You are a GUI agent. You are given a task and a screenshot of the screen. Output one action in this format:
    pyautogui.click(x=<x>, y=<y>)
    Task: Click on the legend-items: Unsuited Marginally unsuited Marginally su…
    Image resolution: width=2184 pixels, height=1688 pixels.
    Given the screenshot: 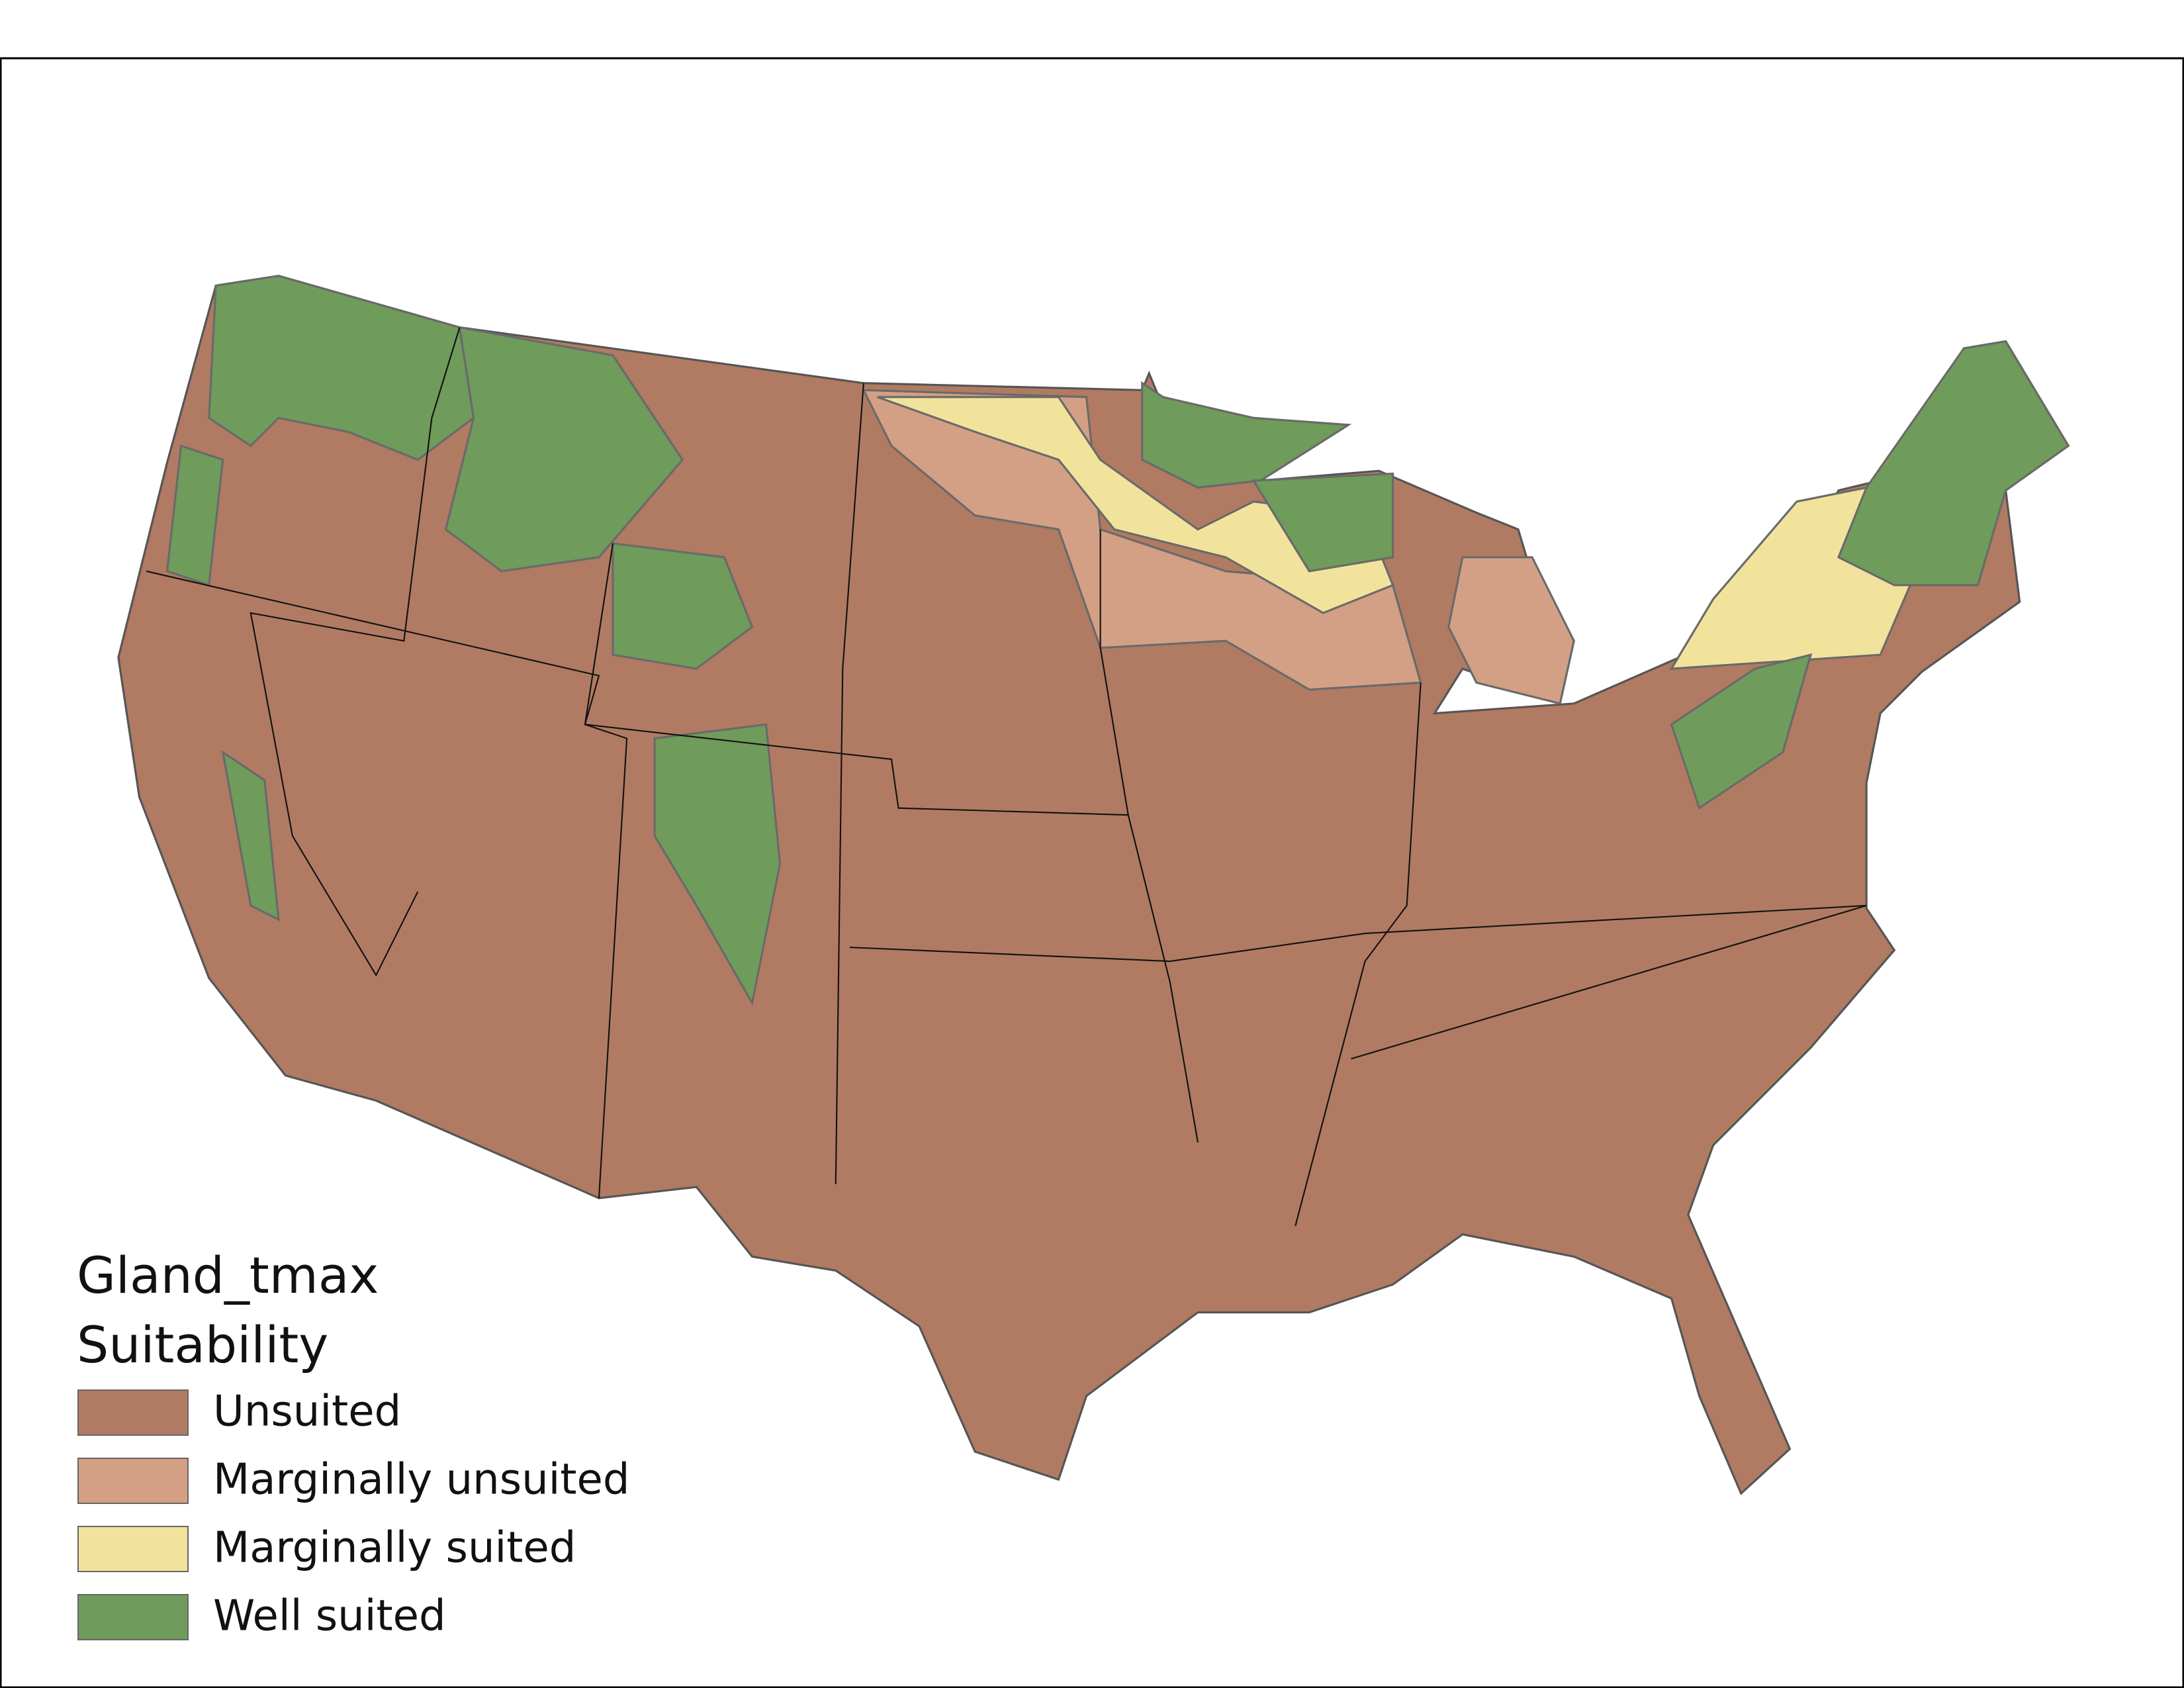 What is the action you would take?
    pyautogui.click(x=353, y=1514)
    